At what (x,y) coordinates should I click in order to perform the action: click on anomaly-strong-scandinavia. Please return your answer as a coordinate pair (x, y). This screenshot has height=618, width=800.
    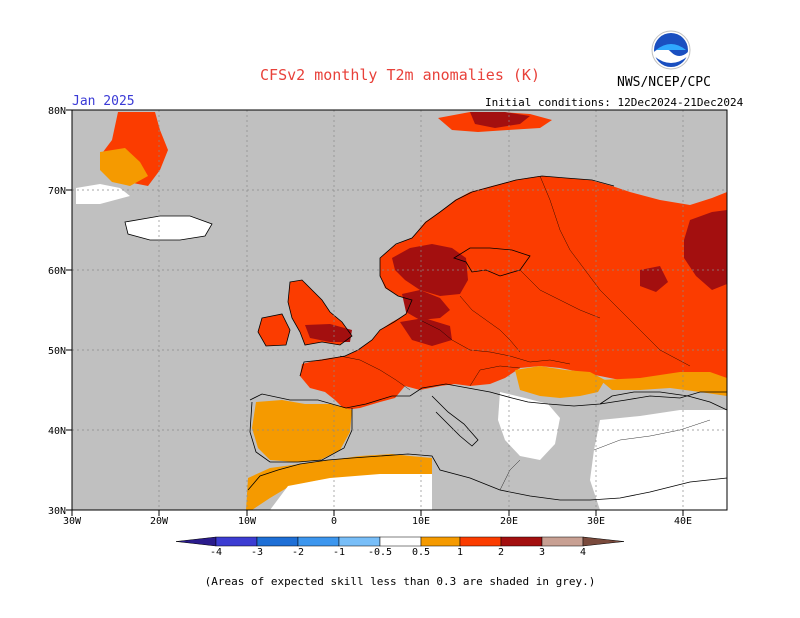
    Looking at the image, I should click on (430, 270).